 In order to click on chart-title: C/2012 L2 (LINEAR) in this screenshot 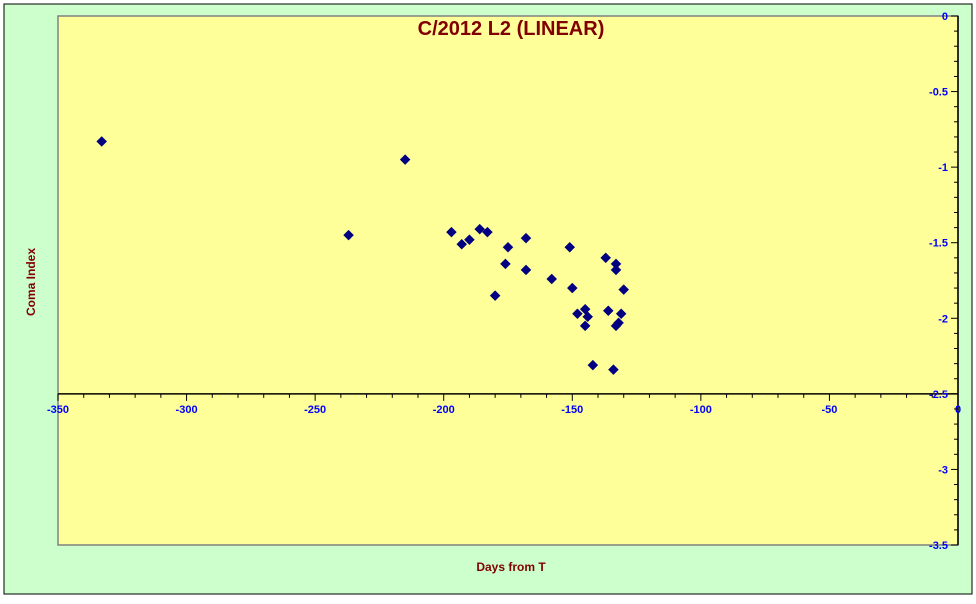, I will do `click(511, 29)`.